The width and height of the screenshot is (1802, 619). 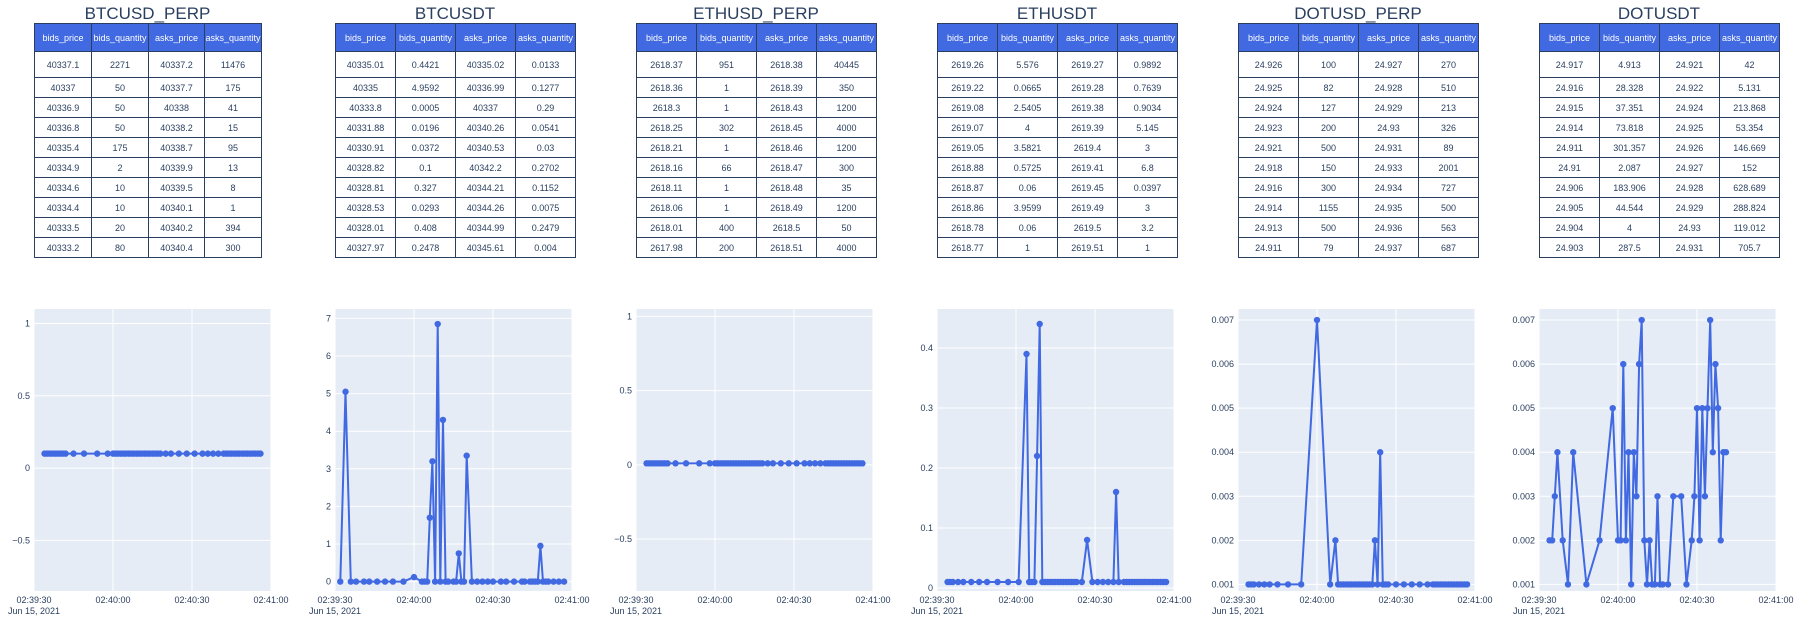 I want to click on table-cell: 82, so click(x=1328, y=87).